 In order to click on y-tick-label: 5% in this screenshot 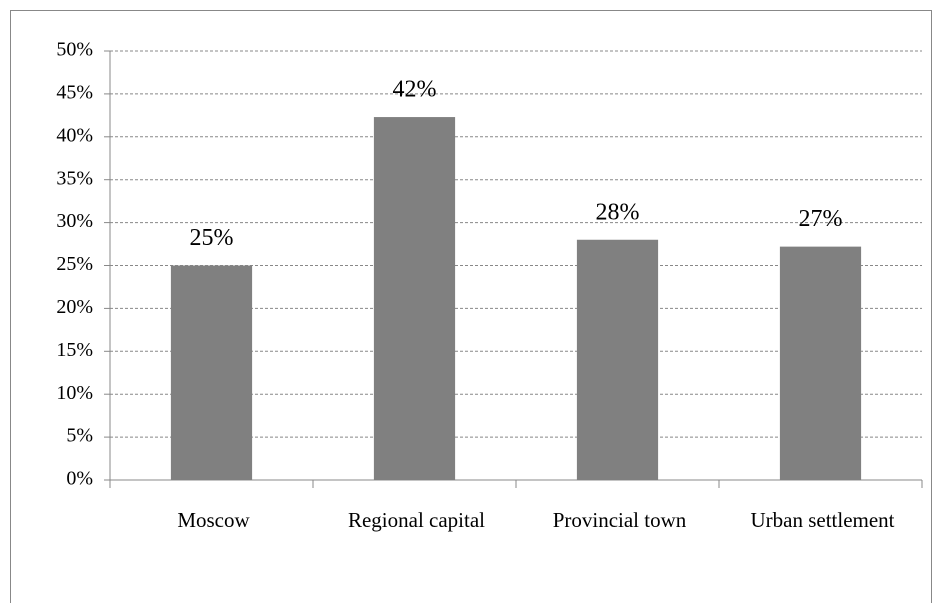, I will do `click(79, 436)`.